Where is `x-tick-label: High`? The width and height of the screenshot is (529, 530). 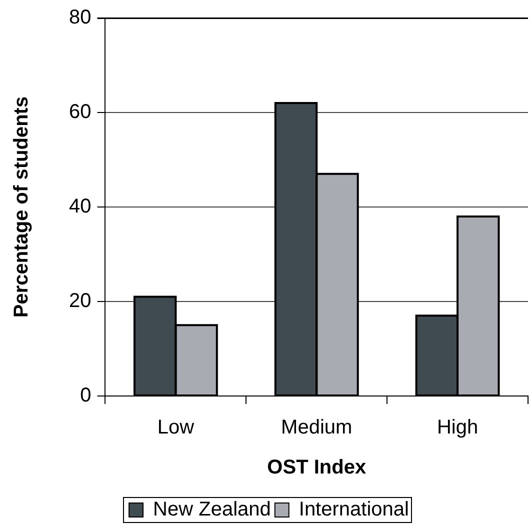 x-tick-label: High is located at coordinates (457, 427).